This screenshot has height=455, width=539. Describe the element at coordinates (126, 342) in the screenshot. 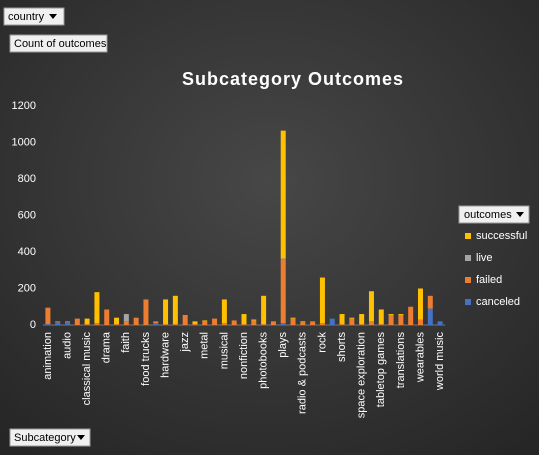

I see `x-tick-label: faith` at that location.